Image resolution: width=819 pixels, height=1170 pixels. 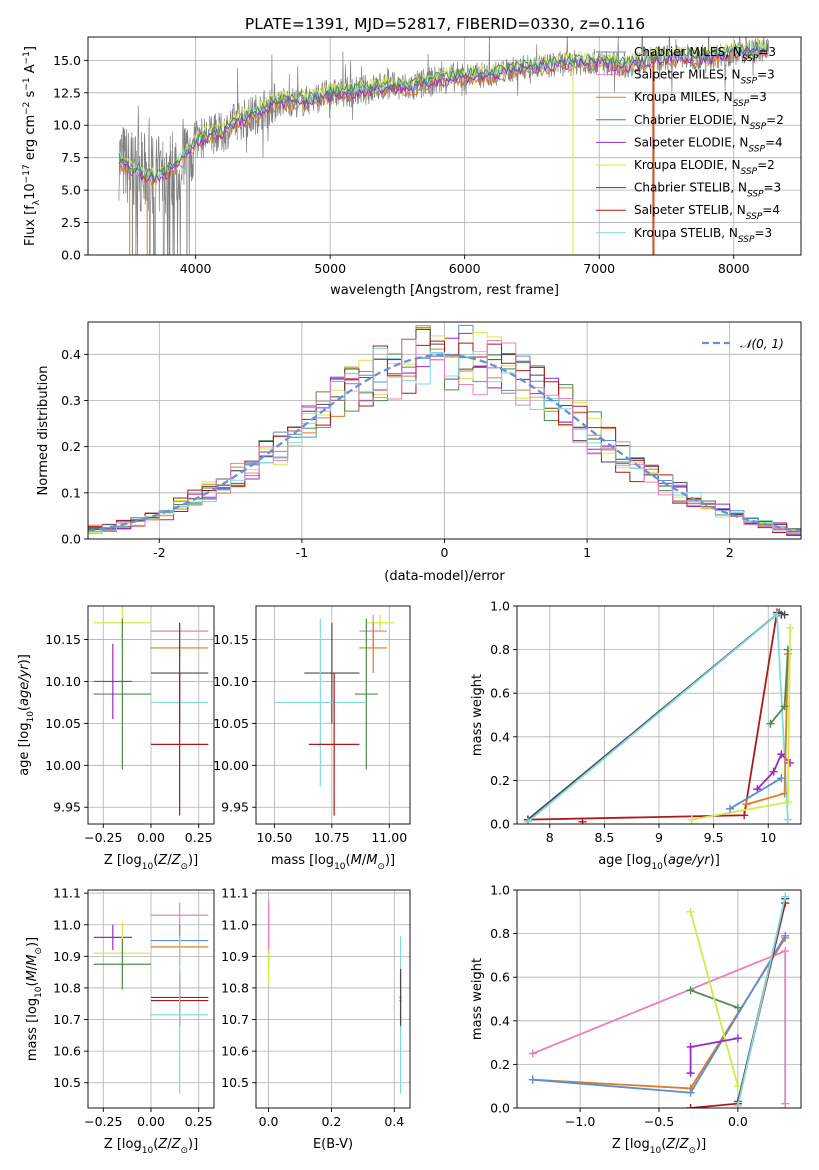 I want to click on y-tick-label: 7.5, so click(x=71, y=157).